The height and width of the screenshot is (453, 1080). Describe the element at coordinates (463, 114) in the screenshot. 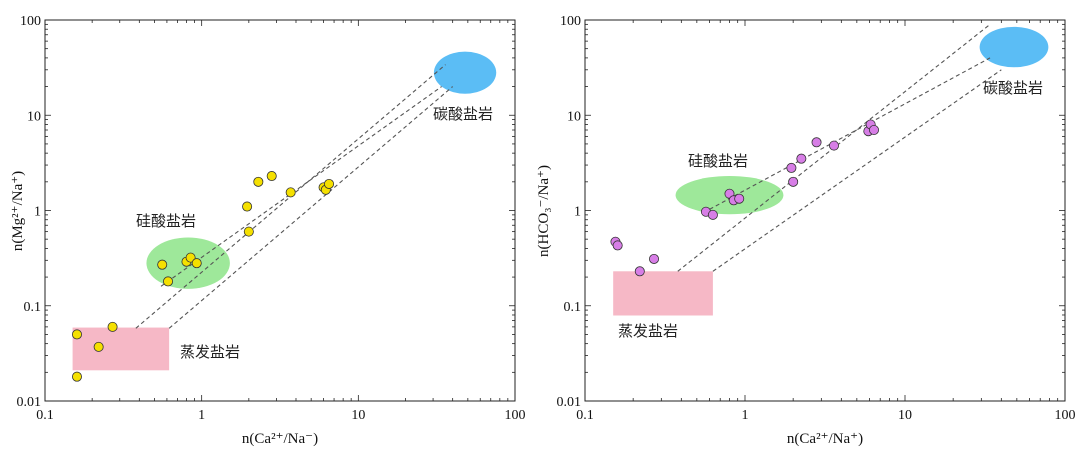

I see `left-carbonate-label: 碳酸盐岩` at that location.